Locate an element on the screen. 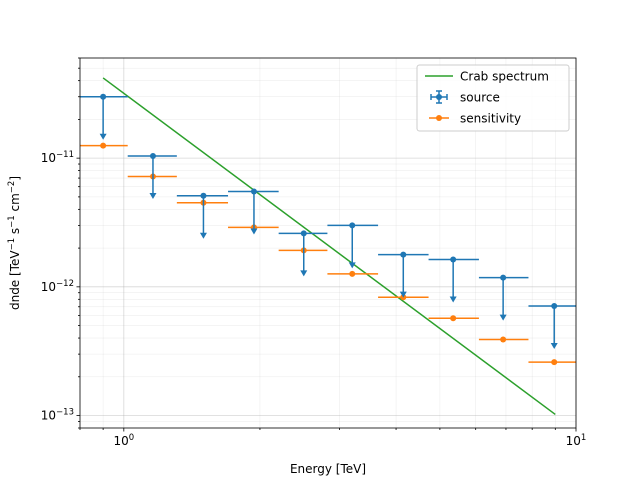  legend-label: source is located at coordinates (480, 98).